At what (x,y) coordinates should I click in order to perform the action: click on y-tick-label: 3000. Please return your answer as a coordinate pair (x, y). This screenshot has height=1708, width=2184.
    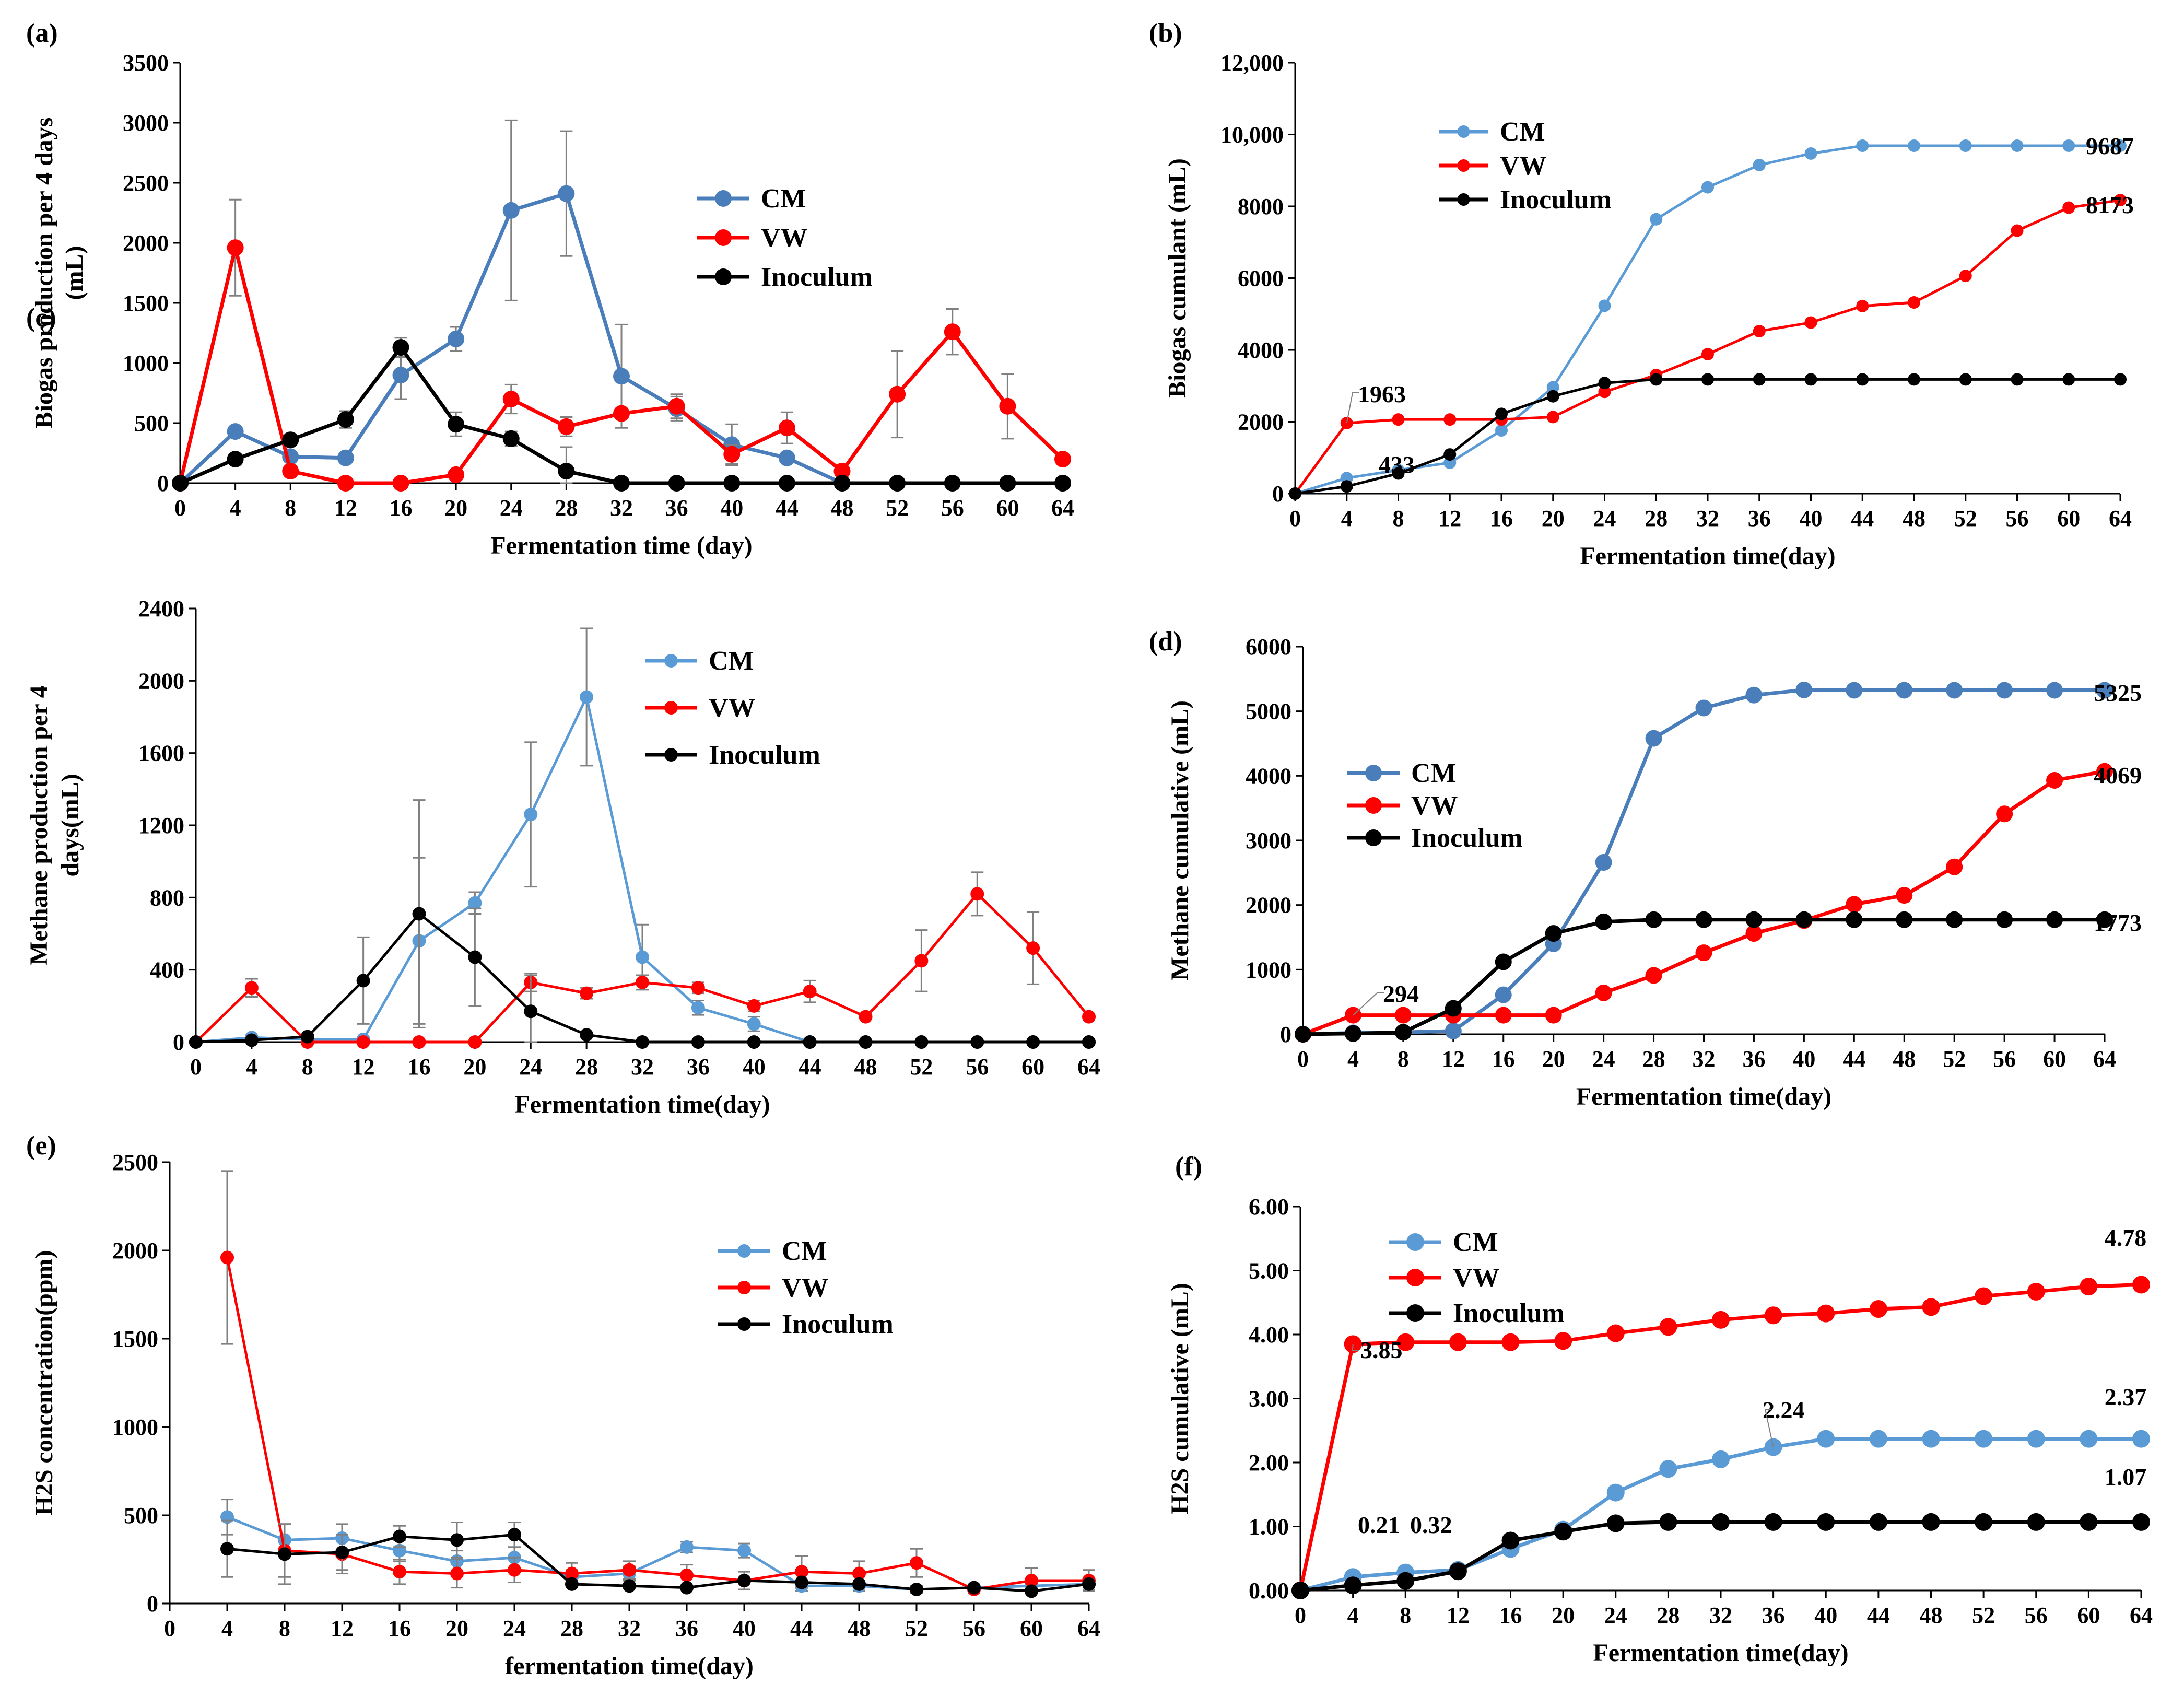
    Looking at the image, I should click on (146, 123).